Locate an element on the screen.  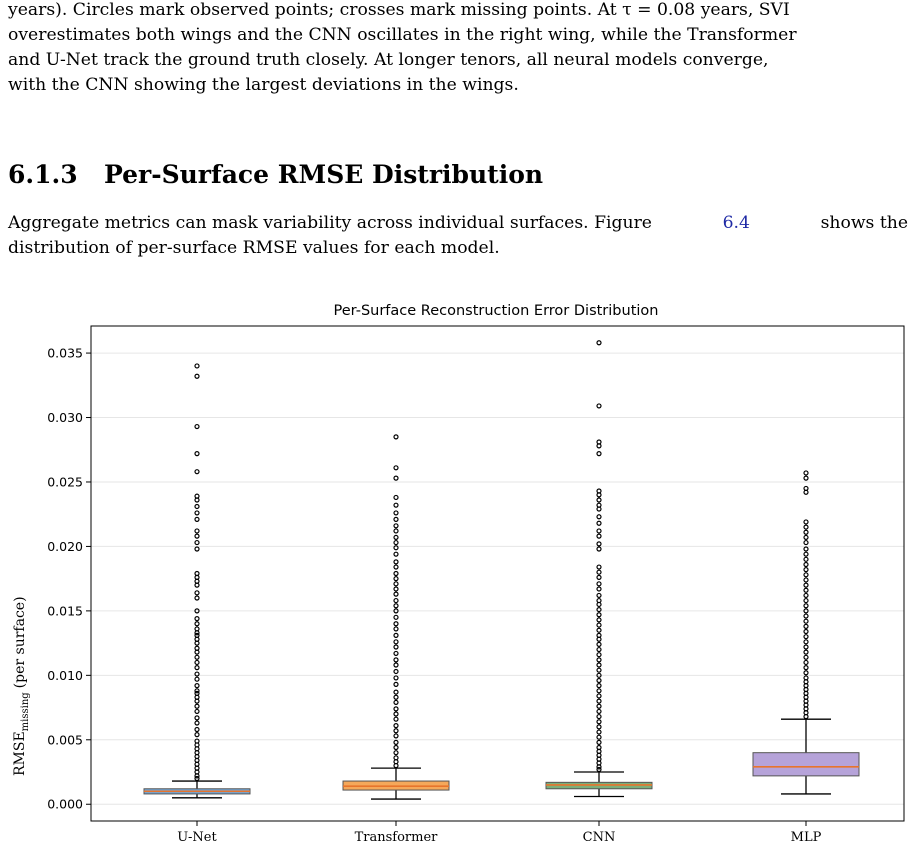
figure-reference-link: 6.4 is located at coordinates (736, 223).